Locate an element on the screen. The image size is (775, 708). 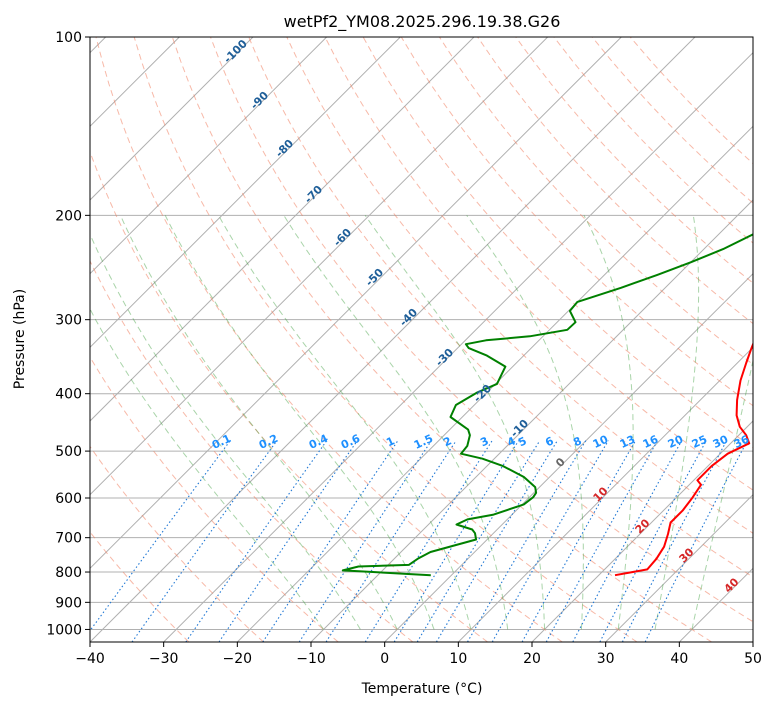
mixing-ratio-label: 36 is located at coordinates (742, 442).